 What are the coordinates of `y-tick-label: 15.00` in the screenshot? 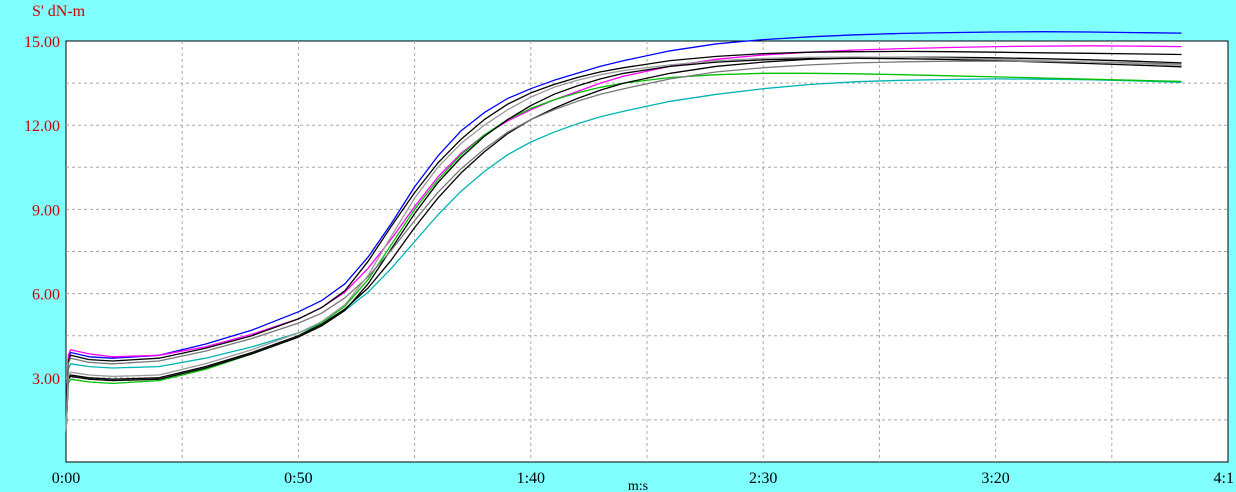 It's located at (42, 42).